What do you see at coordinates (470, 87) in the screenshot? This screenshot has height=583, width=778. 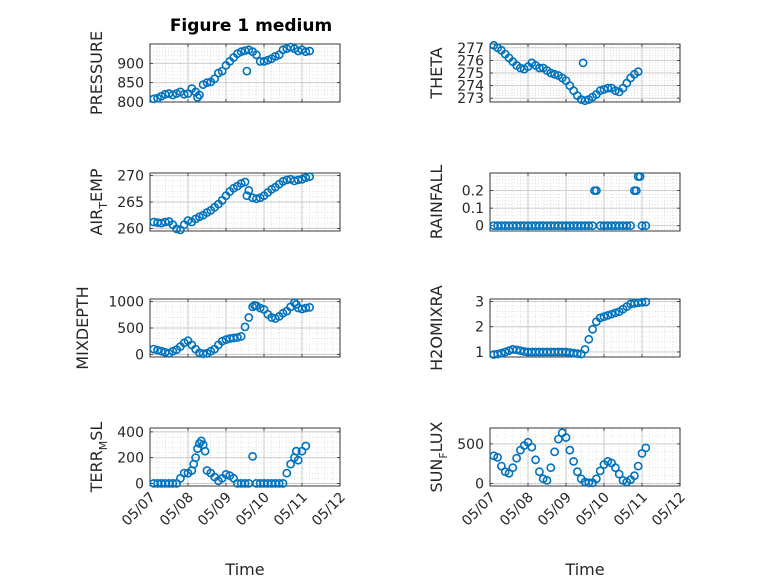 I see `y-tick-label: 274` at bounding box center [470, 87].